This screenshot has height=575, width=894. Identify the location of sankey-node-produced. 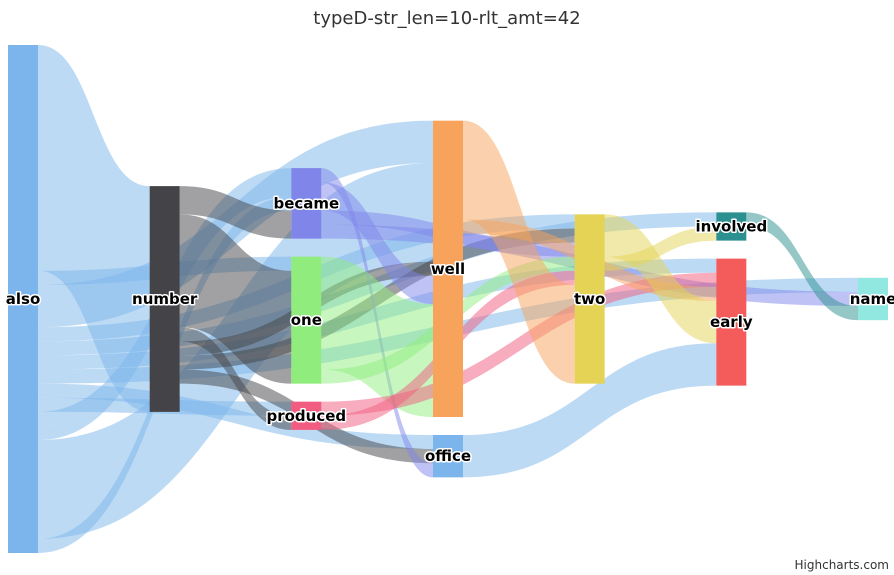
(306, 415).